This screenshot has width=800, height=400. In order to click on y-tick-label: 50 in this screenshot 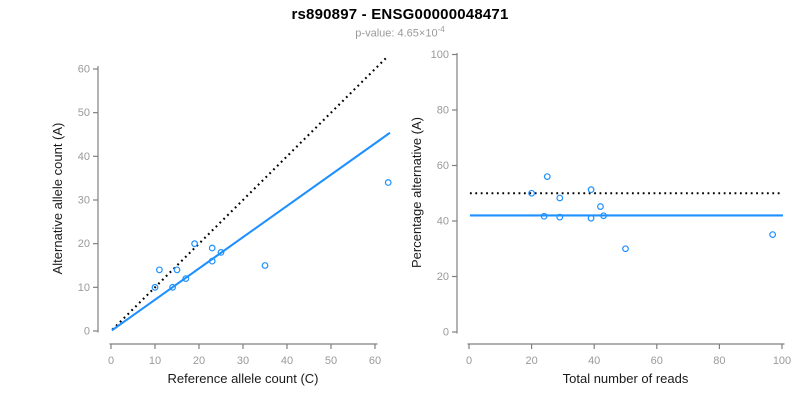, I will do `click(84, 113)`.